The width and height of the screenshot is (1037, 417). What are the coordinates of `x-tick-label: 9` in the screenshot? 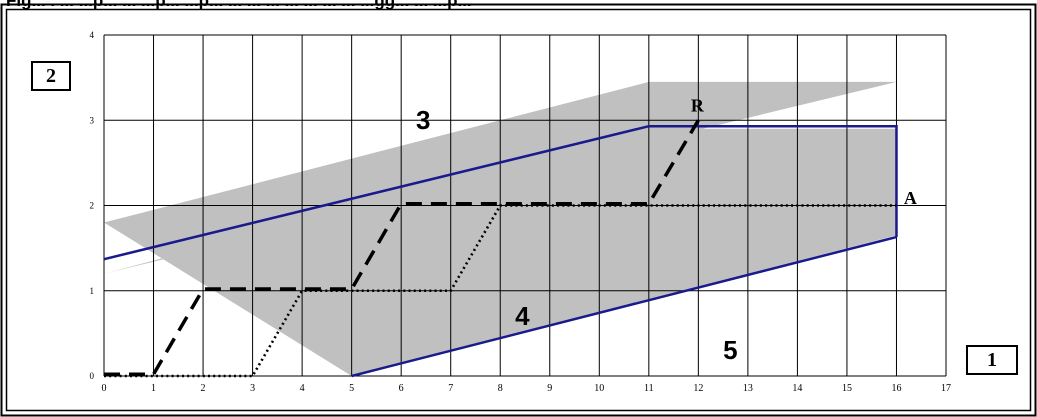 It's located at (549, 388).